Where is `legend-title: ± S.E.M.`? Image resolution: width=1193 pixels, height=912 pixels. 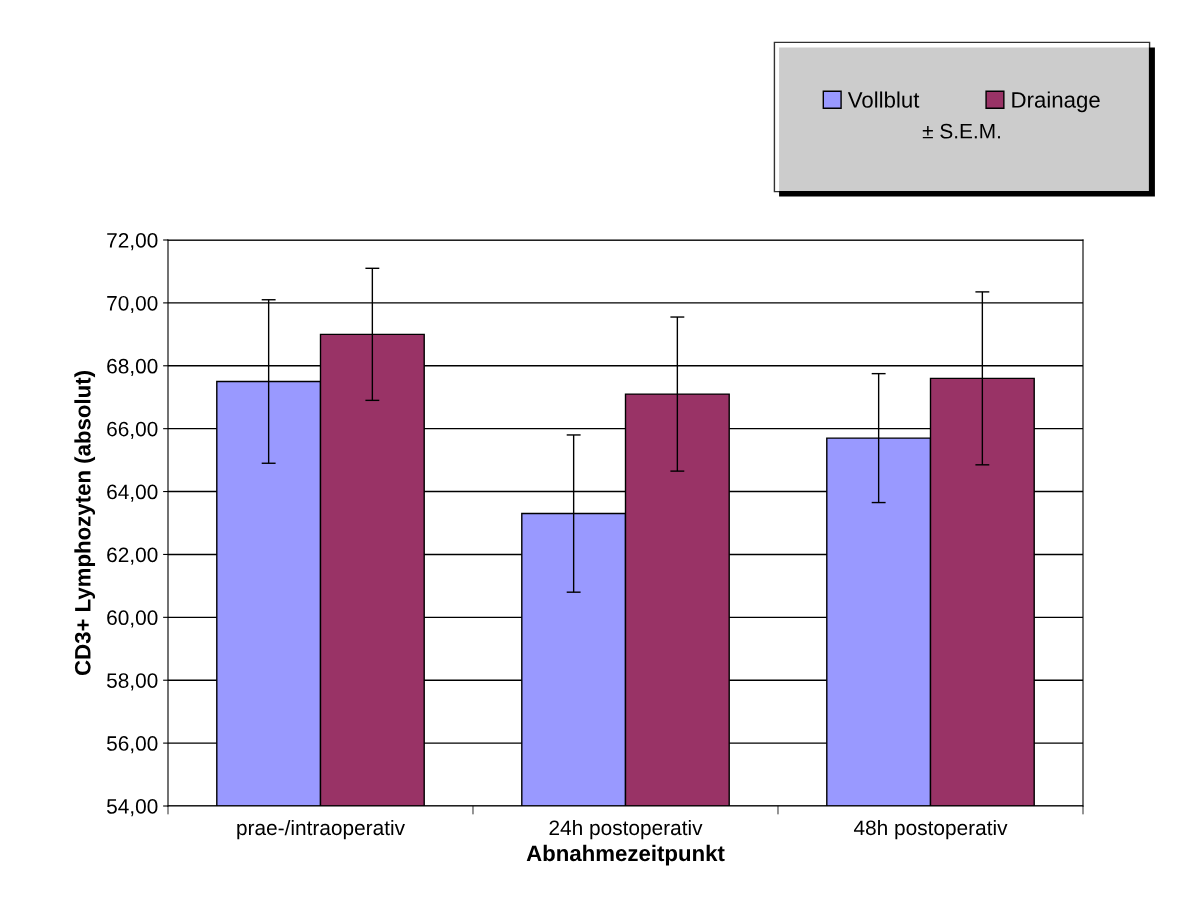 legend-title: ± S.E.M. is located at coordinates (961, 131).